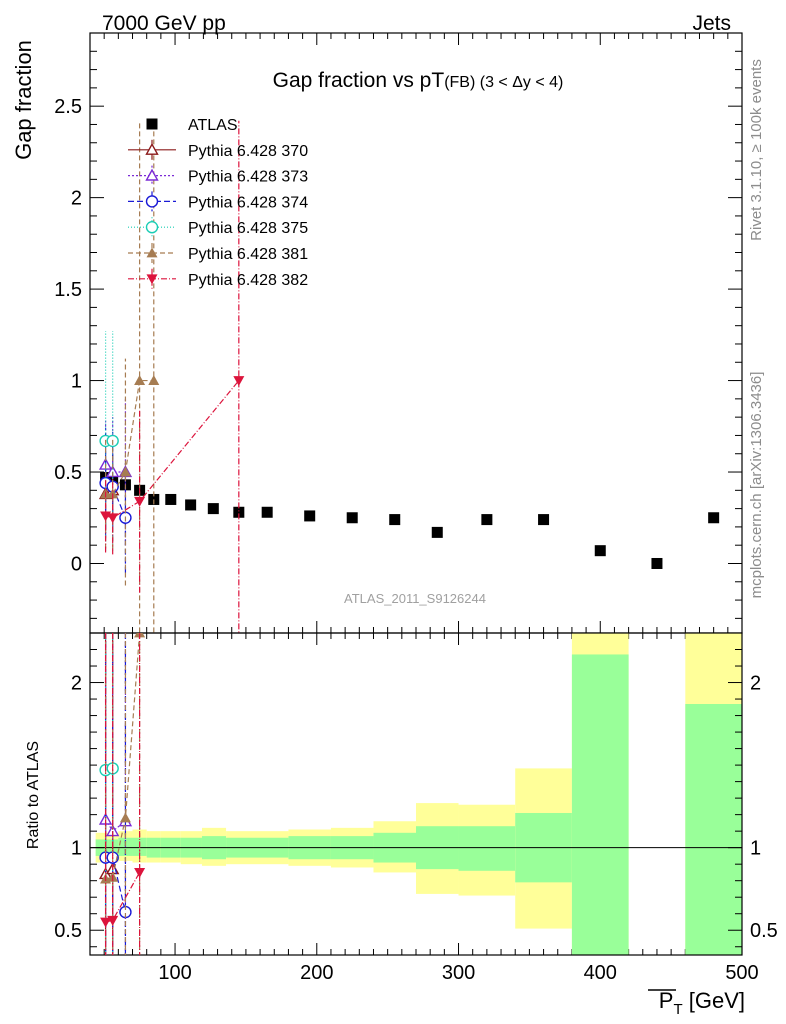  I want to click on legend-label-pythia-6-428-373: Pythia 6.428 373, so click(248, 177).